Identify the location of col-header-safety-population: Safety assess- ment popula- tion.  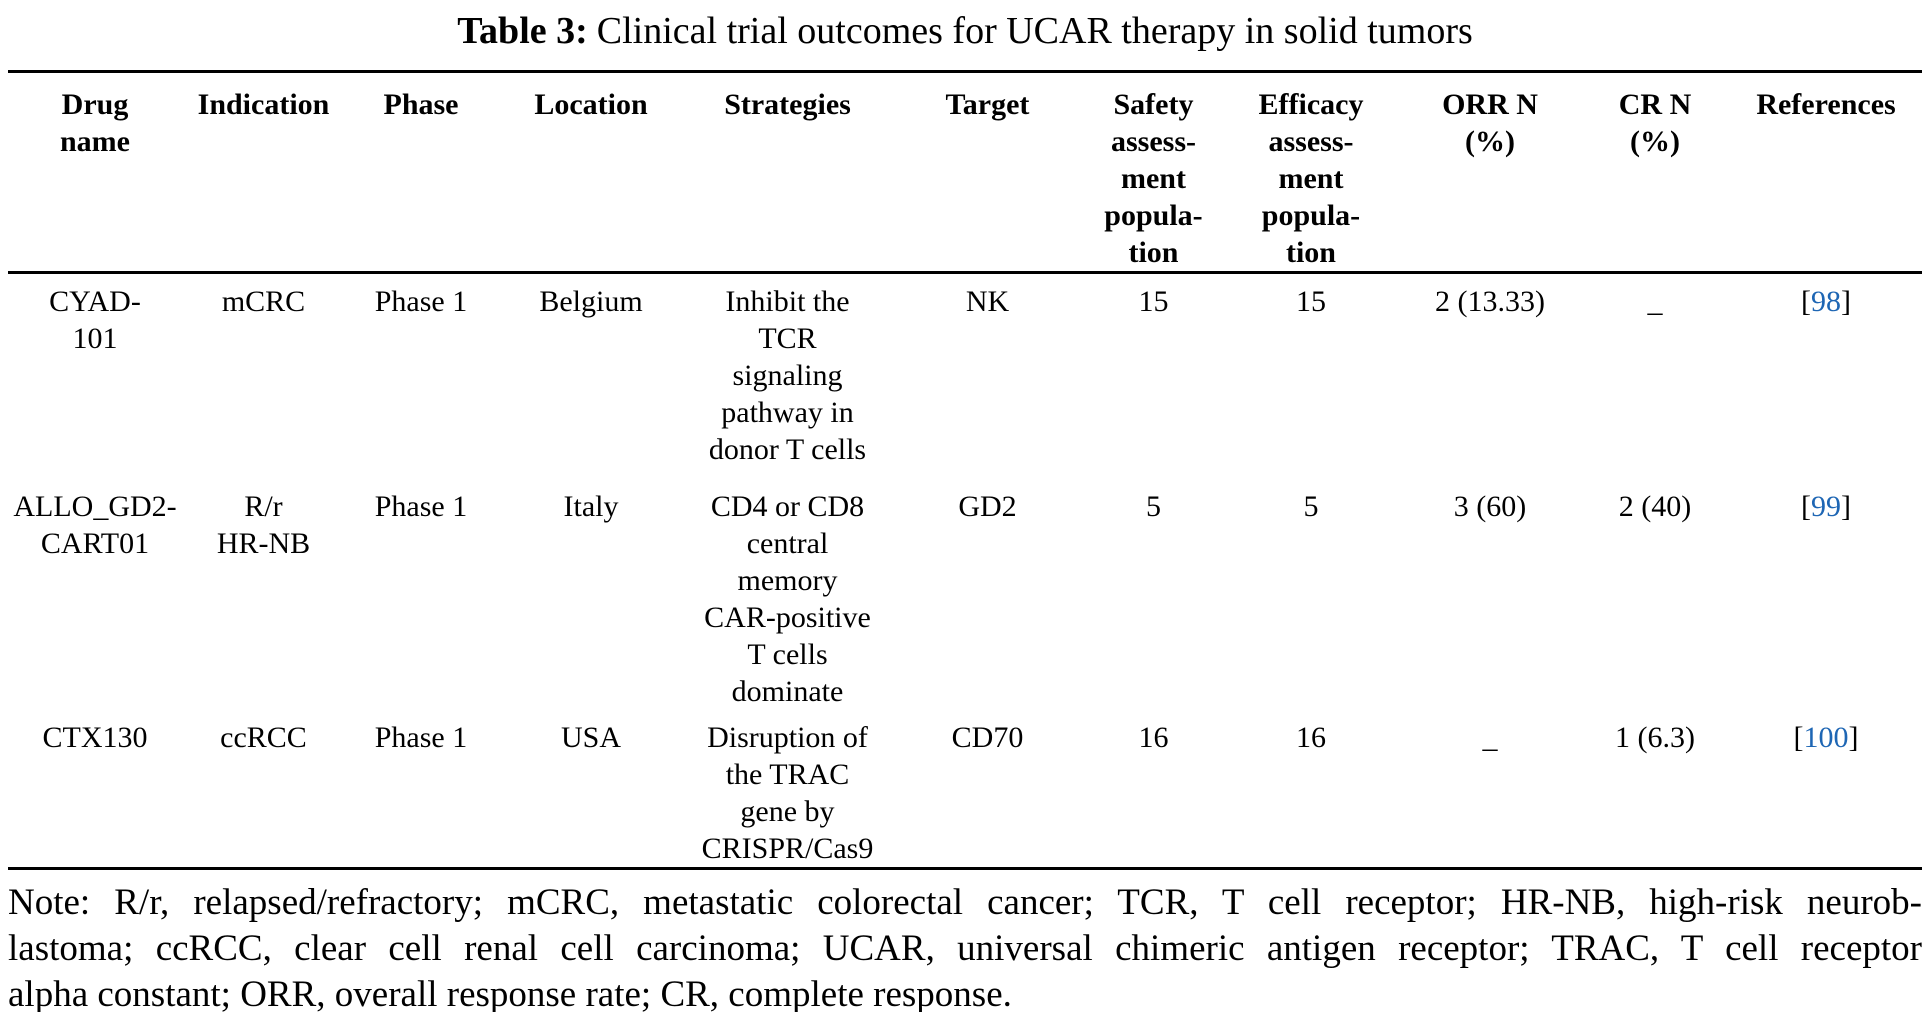
(1153, 178).